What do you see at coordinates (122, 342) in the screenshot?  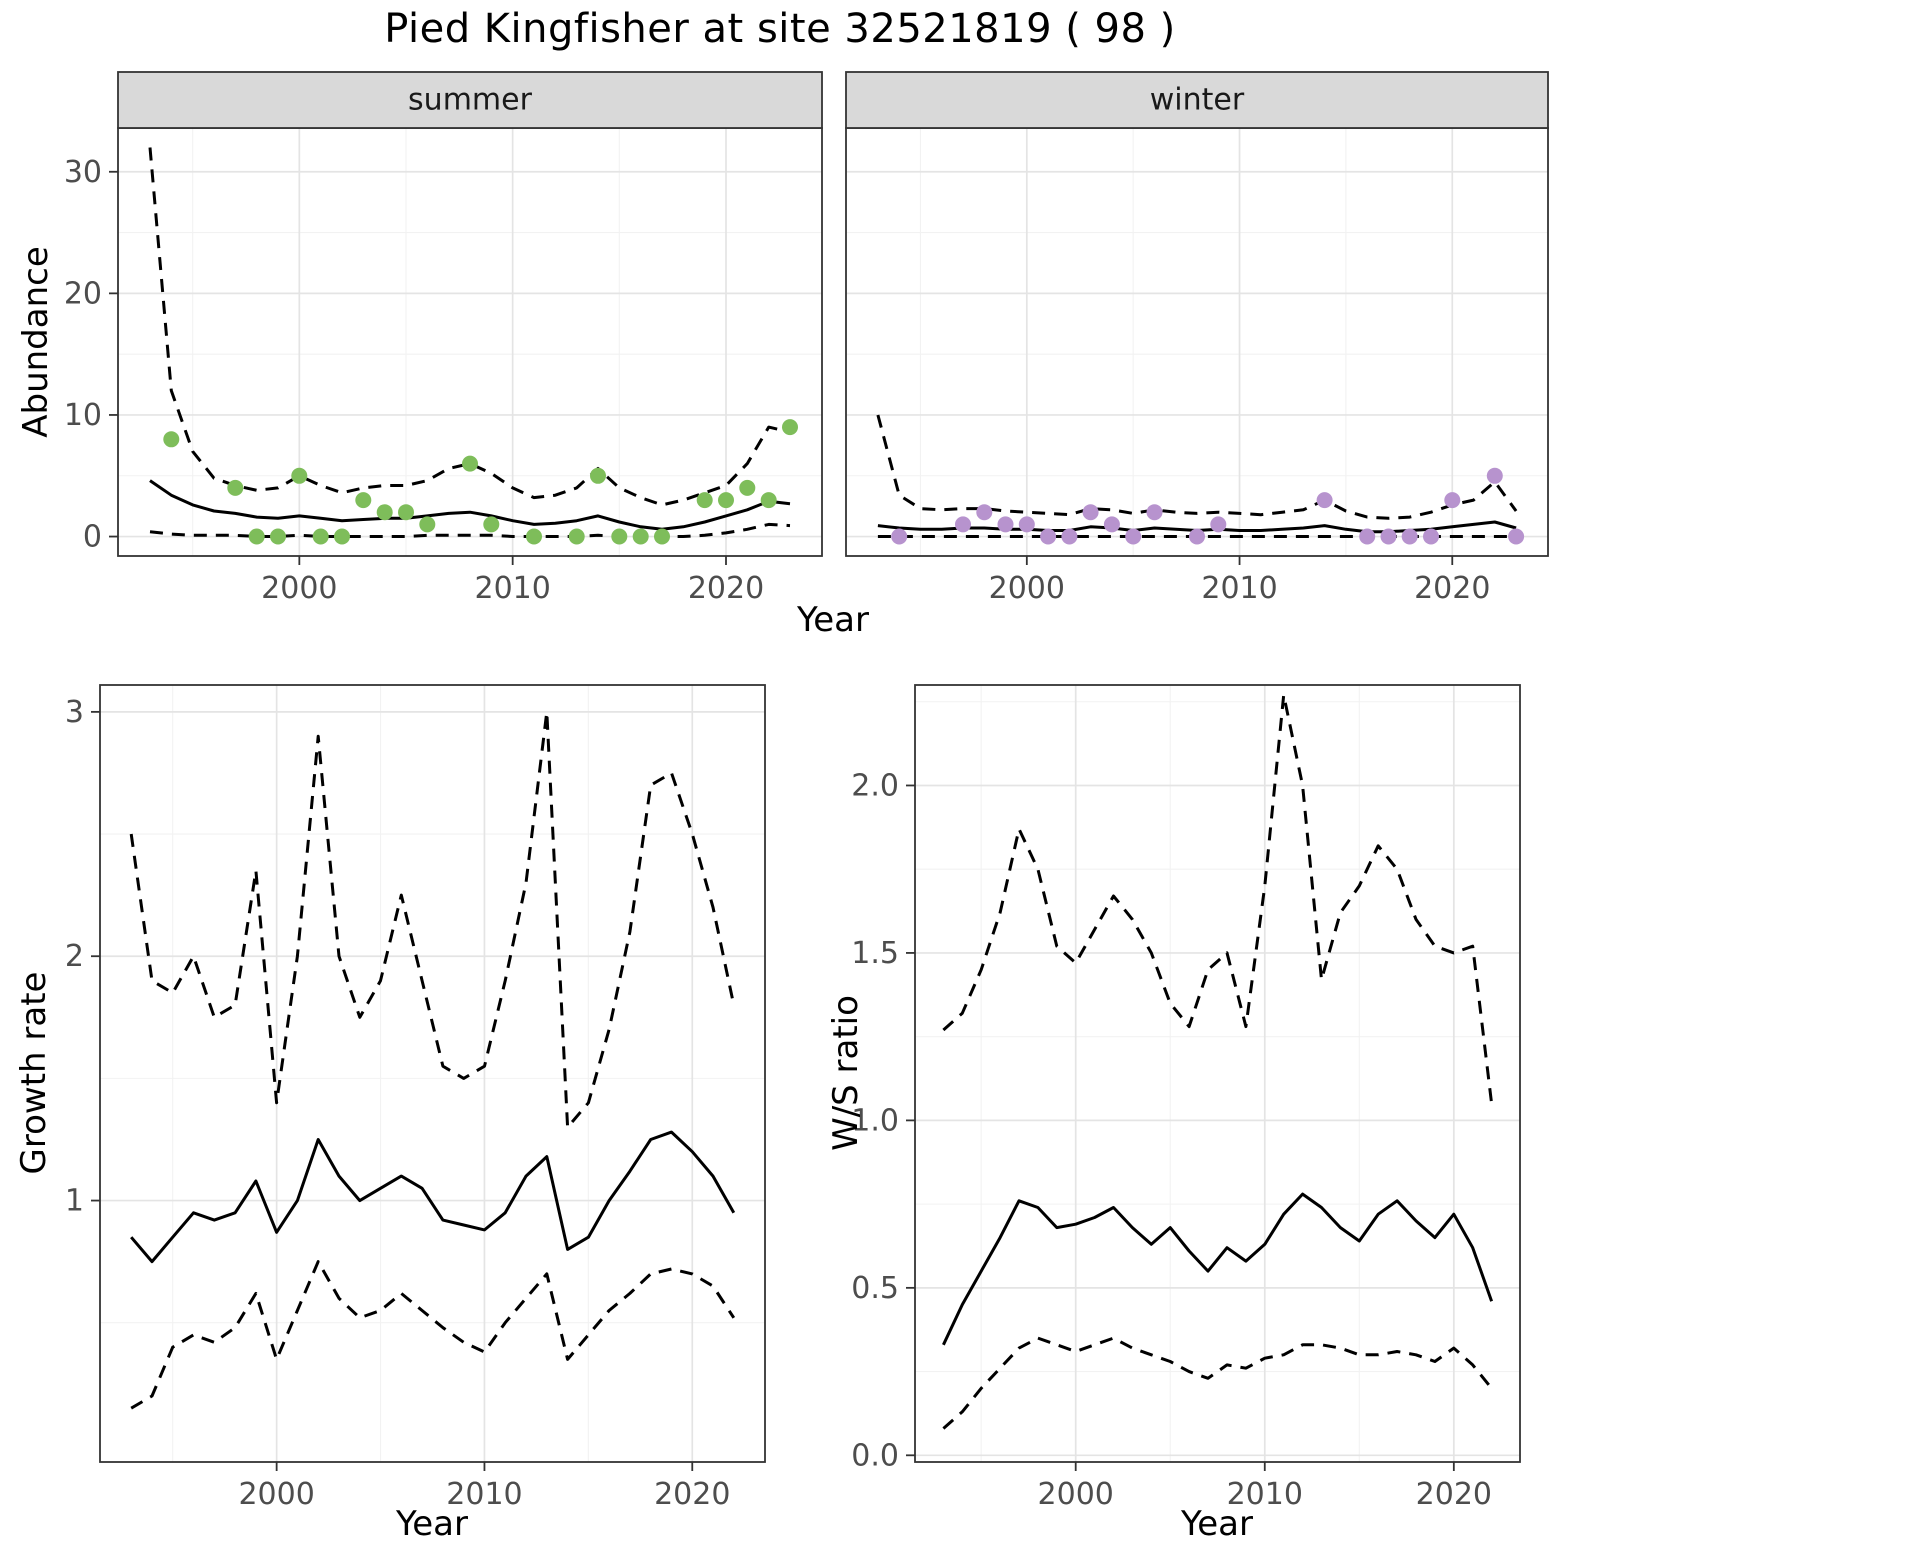 I see `y-axis-title-abundance: Abundance` at bounding box center [122, 342].